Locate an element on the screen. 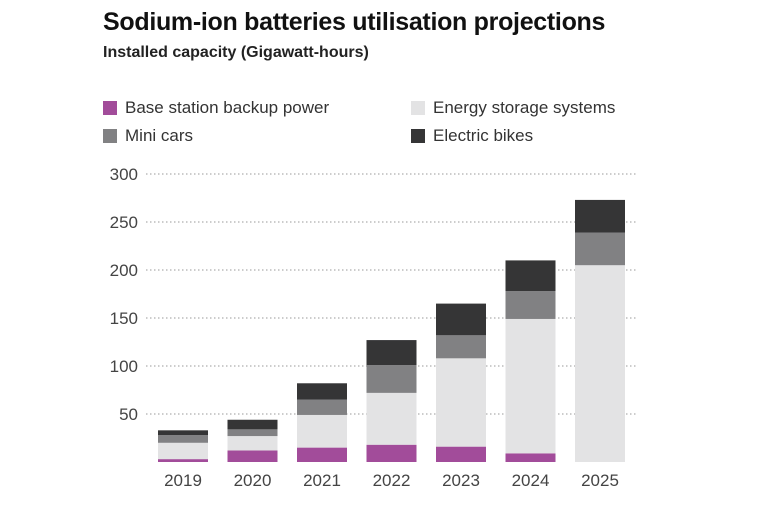 The width and height of the screenshot is (775, 507). x-tick-label-2019: 2019 is located at coordinates (183, 480).